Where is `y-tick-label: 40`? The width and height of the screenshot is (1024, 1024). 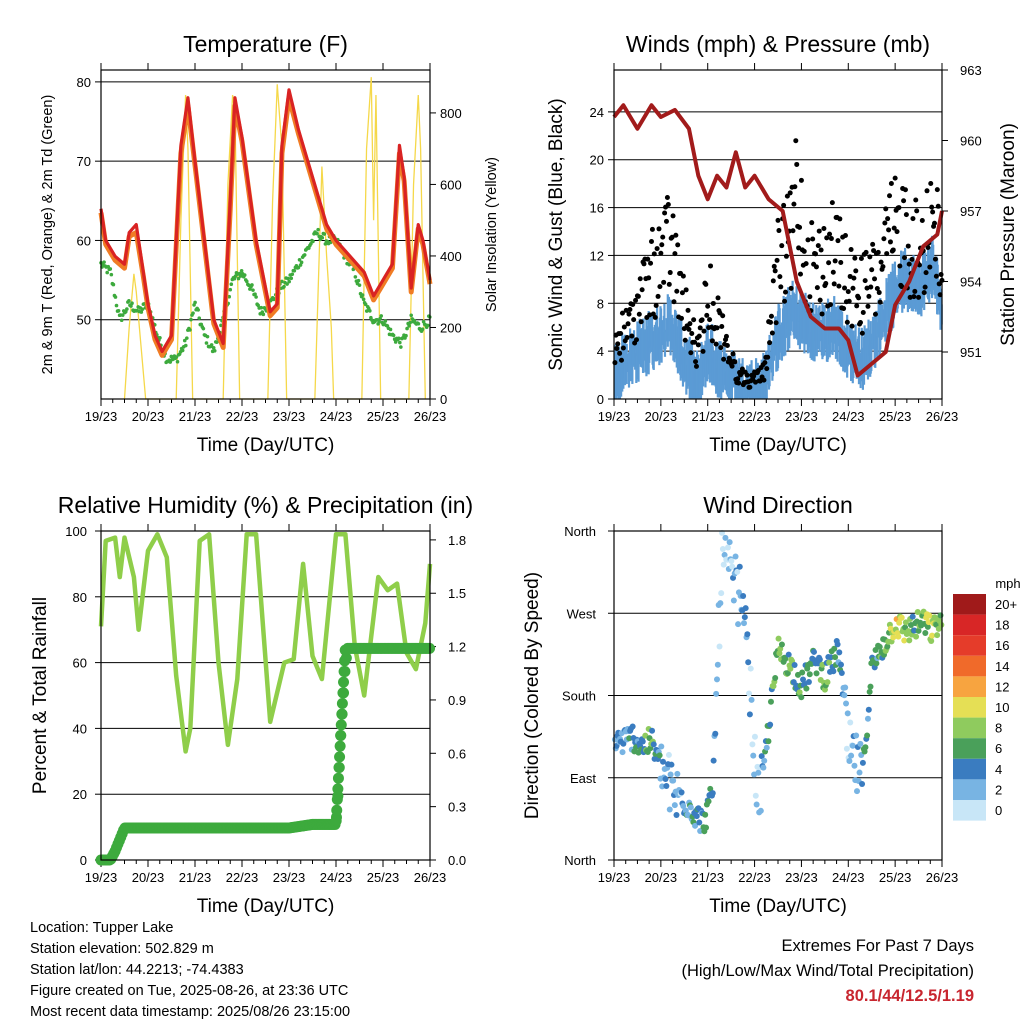
y-tick-label: 40 is located at coordinates (80, 728).